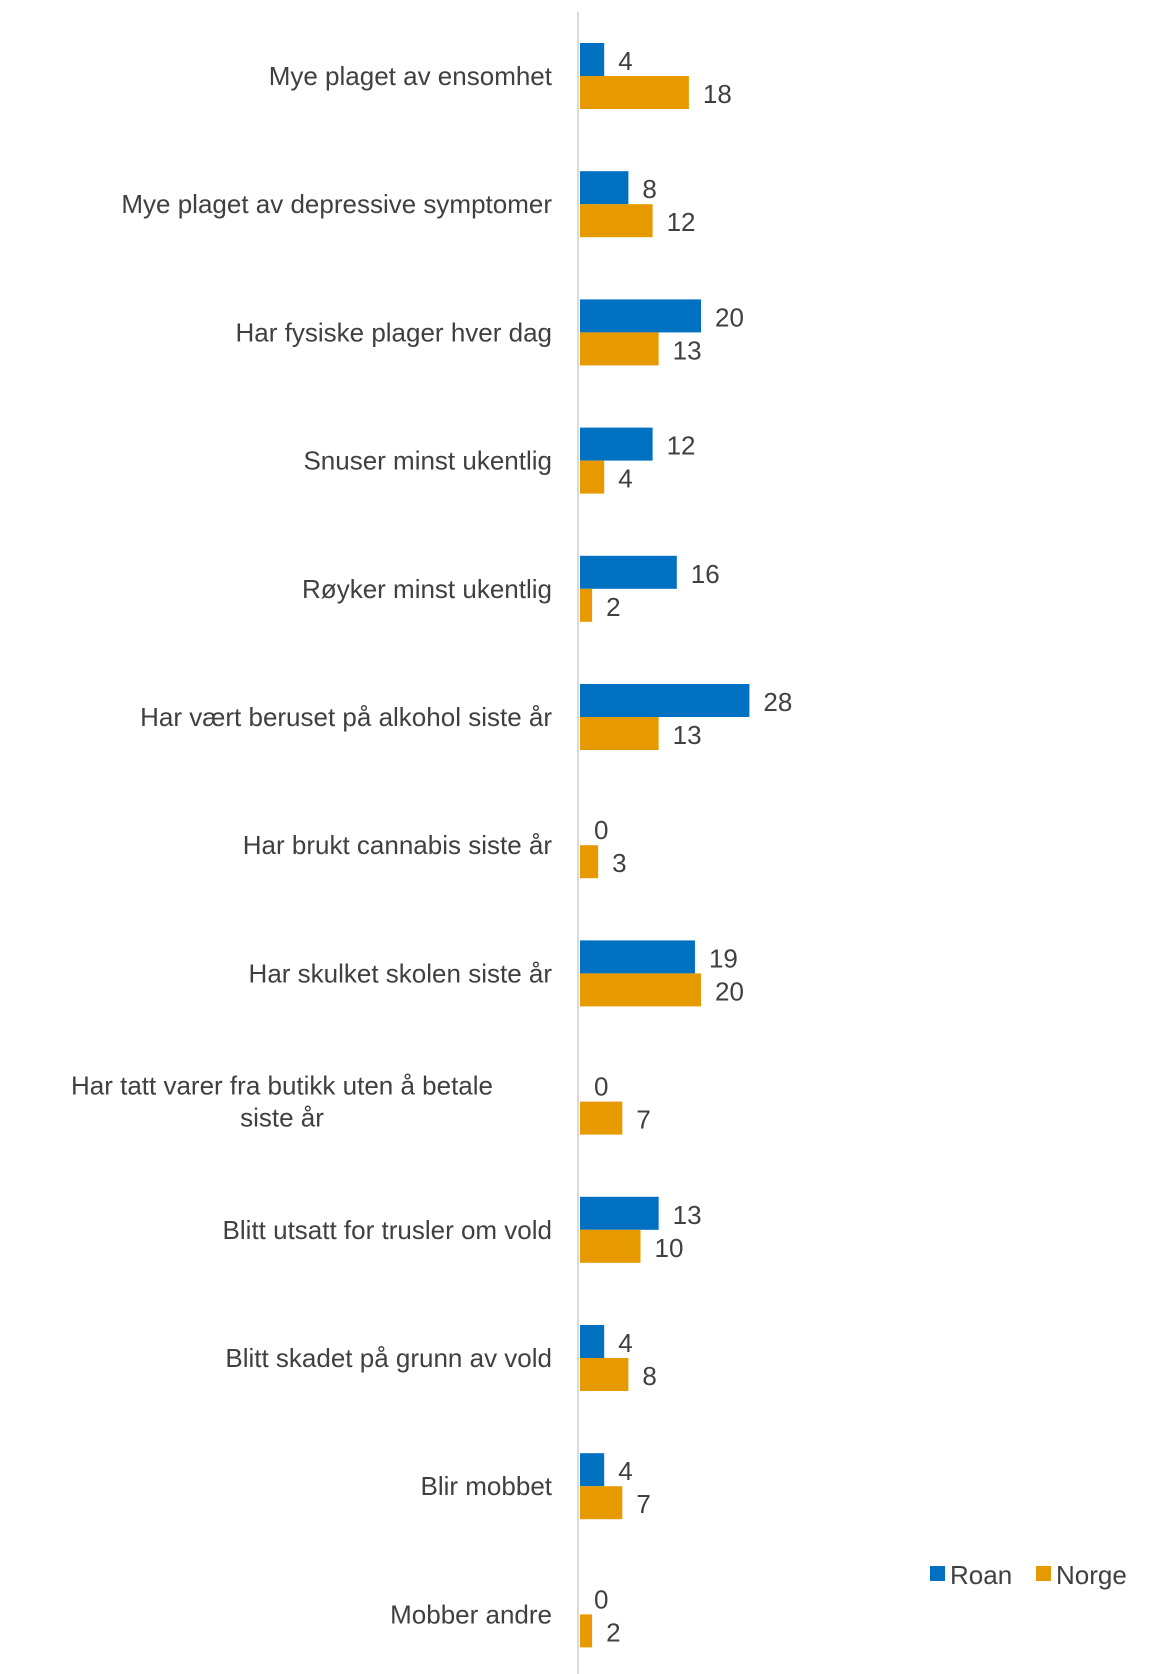 The image size is (1154, 1674). Describe the element at coordinates (649, 189) in the screenshot. I see `value-label-roan: 8` at that location.